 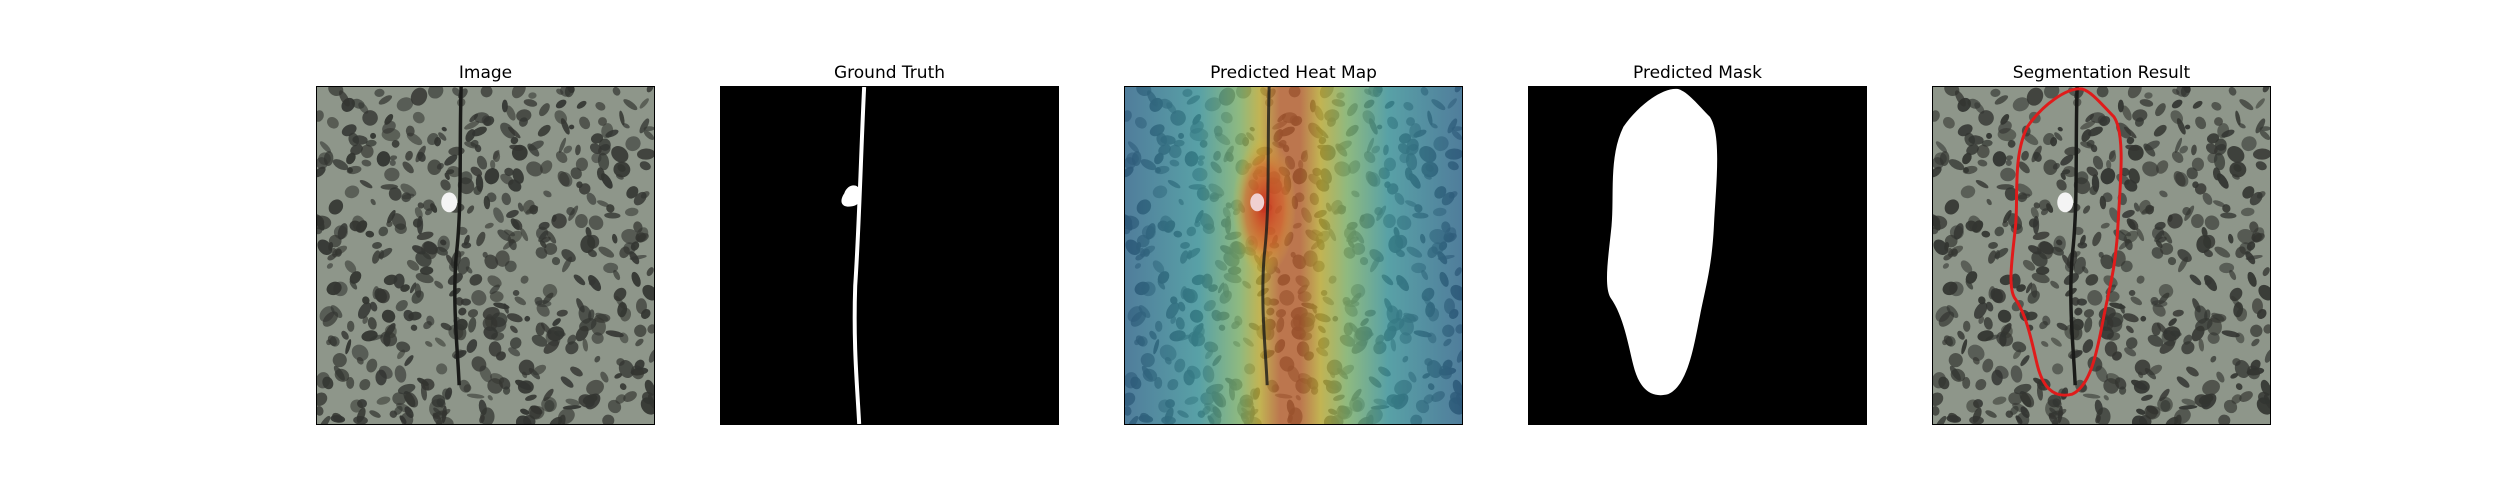 What do you see at coordinates (485, 242) in the screenshot?
I see `panel-image: Image` at bounding box center [485, 242].